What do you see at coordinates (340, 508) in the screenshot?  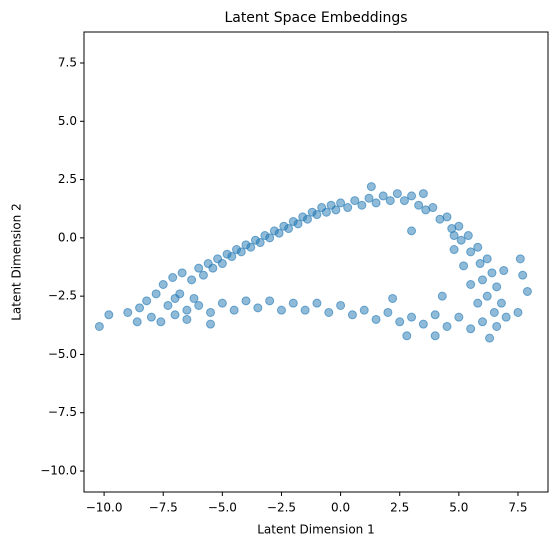 I see `x-tick-label: 0.0` at bounding box center [340, 508].